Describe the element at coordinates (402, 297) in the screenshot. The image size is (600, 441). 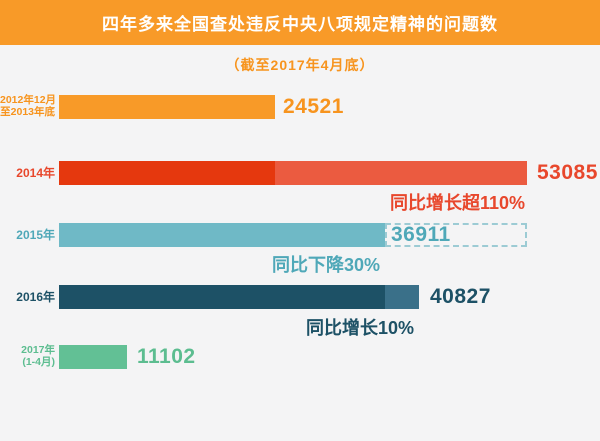
I see `bar-segment-2016-increase` at that location.